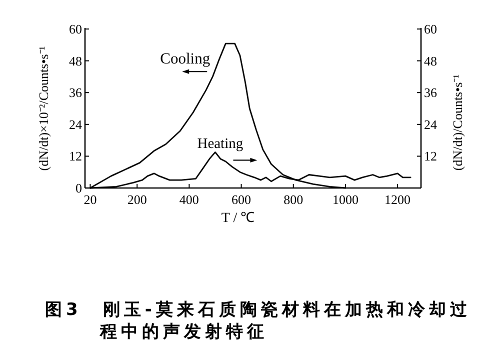 This screenshot has height=357, width=494. What do you see at coordinates (238, 218) in the screenshot?
I see `x-axis-title: T / ℃` at bounding box center [238, 218].